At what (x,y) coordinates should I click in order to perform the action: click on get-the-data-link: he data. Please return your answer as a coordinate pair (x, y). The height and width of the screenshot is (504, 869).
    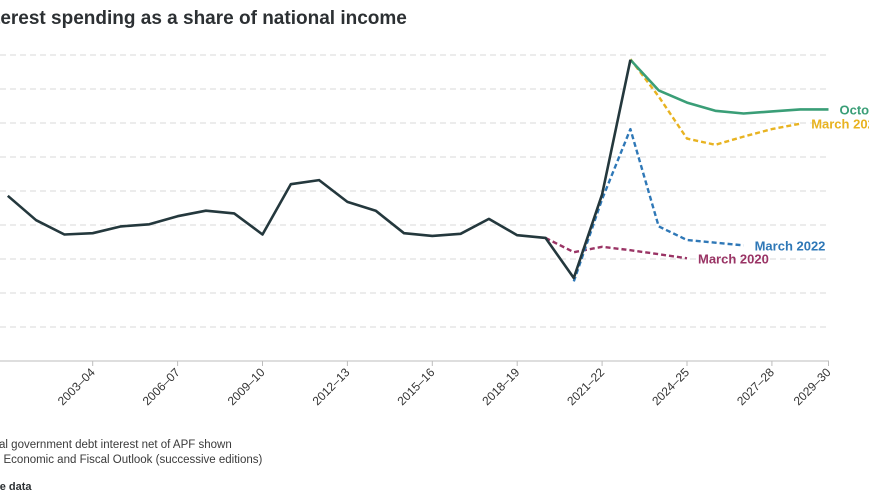
    Looking at the image, I should click on (16, 487).